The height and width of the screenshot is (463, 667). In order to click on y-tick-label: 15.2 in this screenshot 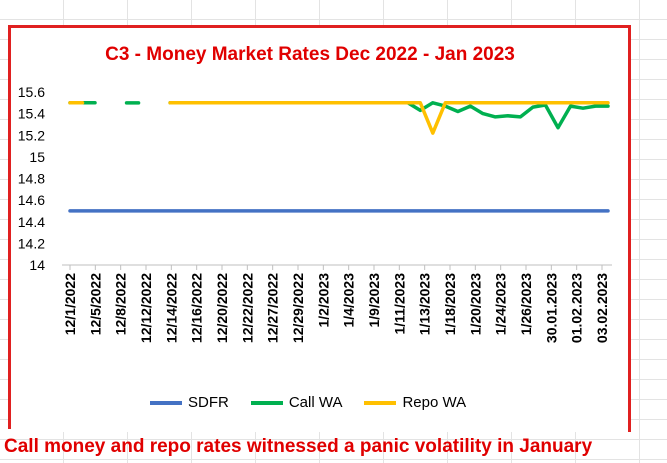, I will do `click(31, 135)`.